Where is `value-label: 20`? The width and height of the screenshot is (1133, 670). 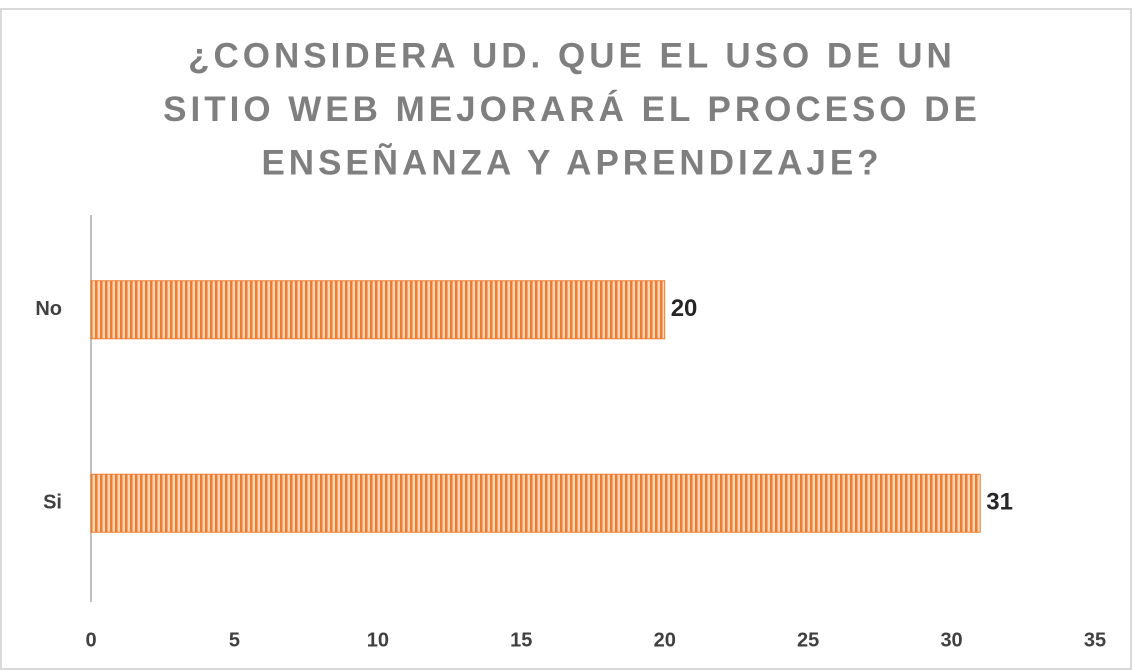
value-label: 20 is located at coordinates (684, 308).